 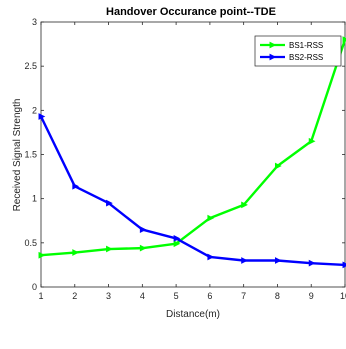 What do you see at coordinates (34, 287) in the screenshot?
I see `y-tick-label: 0` at bounding box center [34, 287].